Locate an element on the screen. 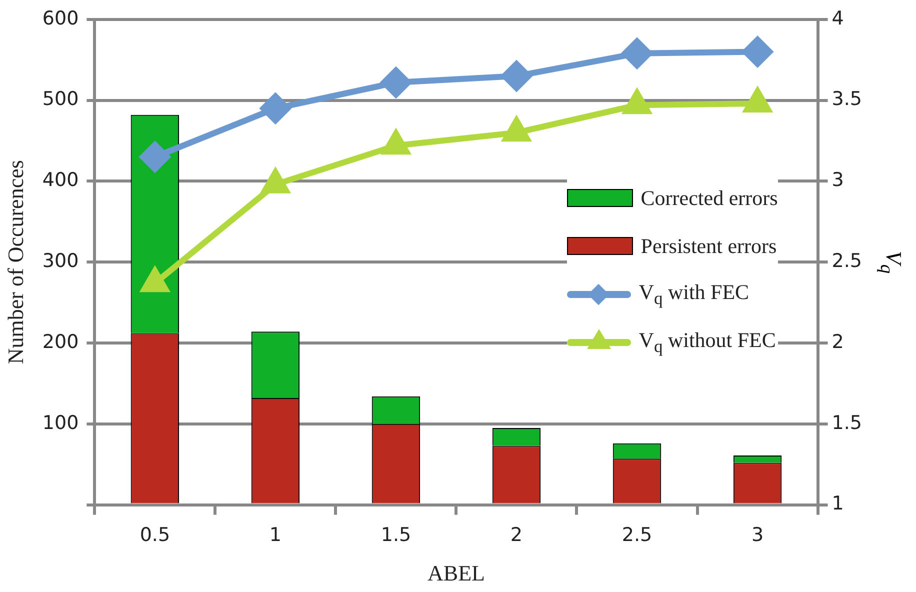 This screenshot has width=916, height=592. x-tick-label: 2.5 is located at coordinates (637, 535).